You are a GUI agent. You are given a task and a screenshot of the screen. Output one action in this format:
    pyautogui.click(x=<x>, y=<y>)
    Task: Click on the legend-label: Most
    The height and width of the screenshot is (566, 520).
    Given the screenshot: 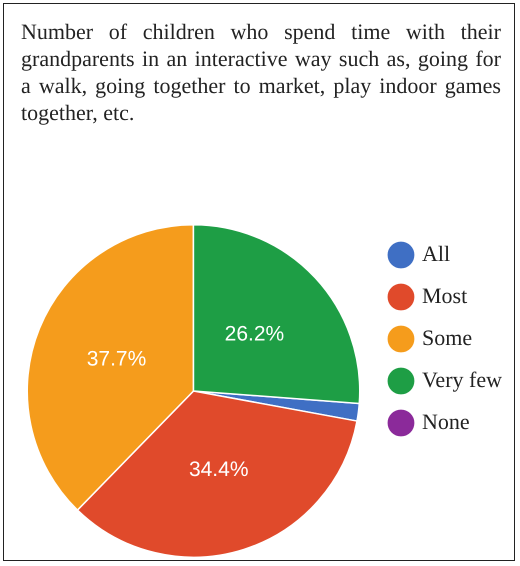 What is the action you would take?
    pyautogui.click(x=445, y=295)
    